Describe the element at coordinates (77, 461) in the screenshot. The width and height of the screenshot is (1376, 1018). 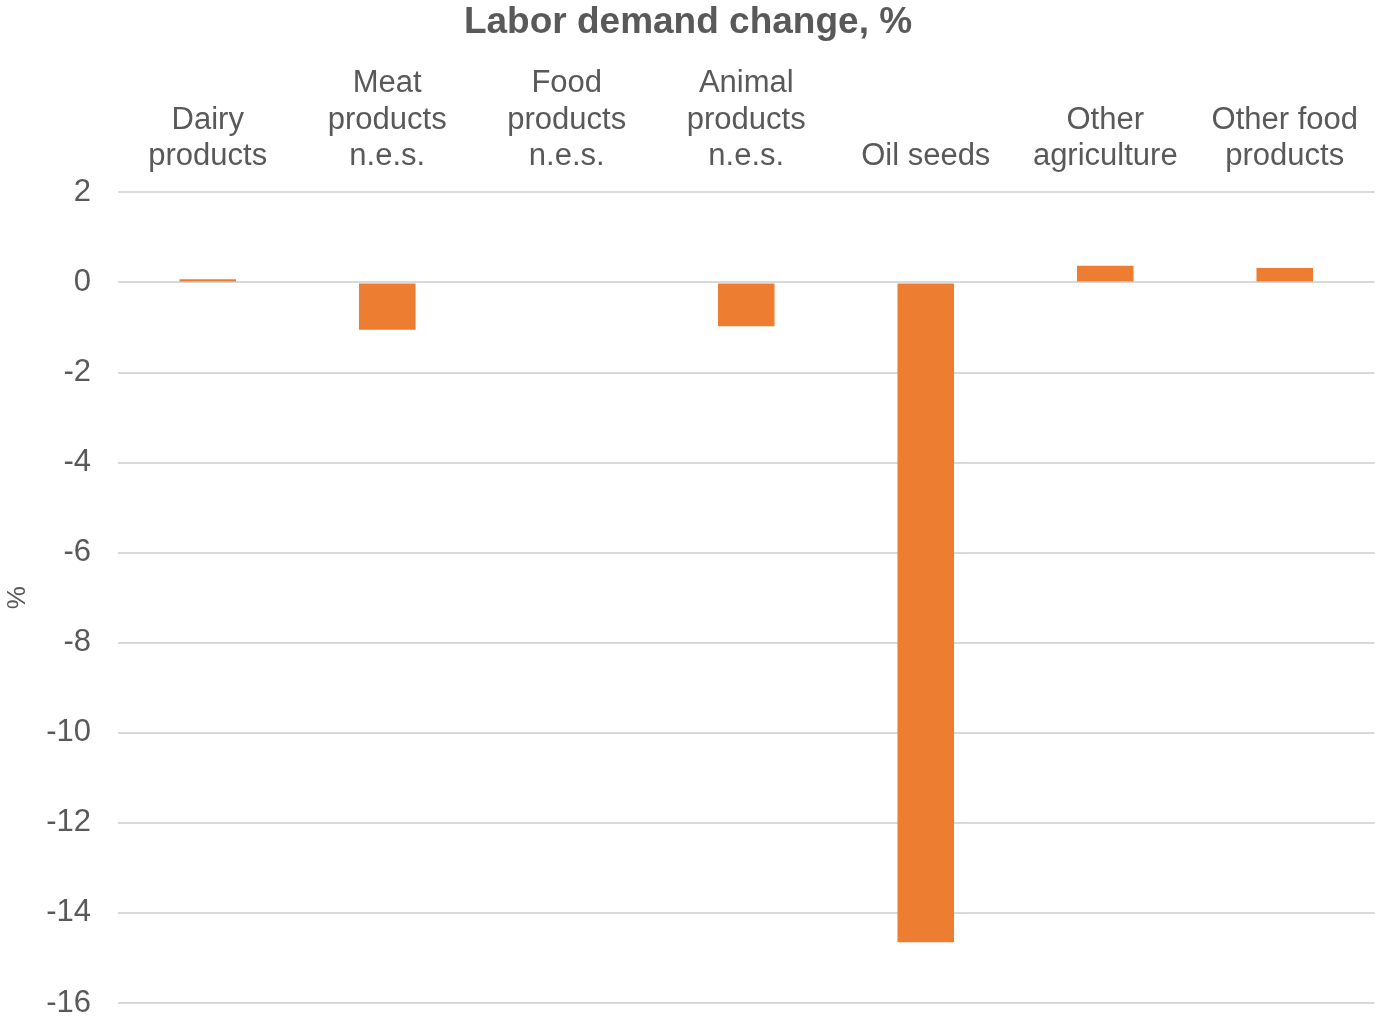
I see `y-tick-label: -4` at that location.